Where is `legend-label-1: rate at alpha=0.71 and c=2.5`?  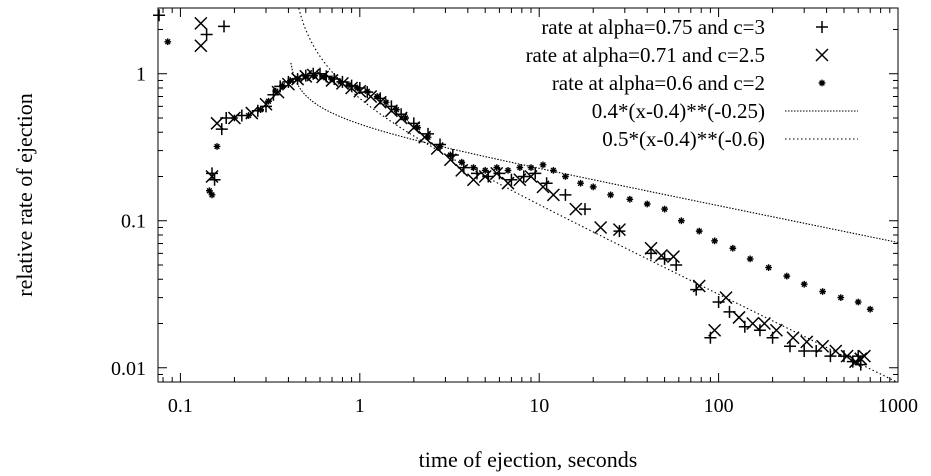 legend-label-1: rate at alpha=0.71 and c=2.5 is located at coordinates (645, 55).